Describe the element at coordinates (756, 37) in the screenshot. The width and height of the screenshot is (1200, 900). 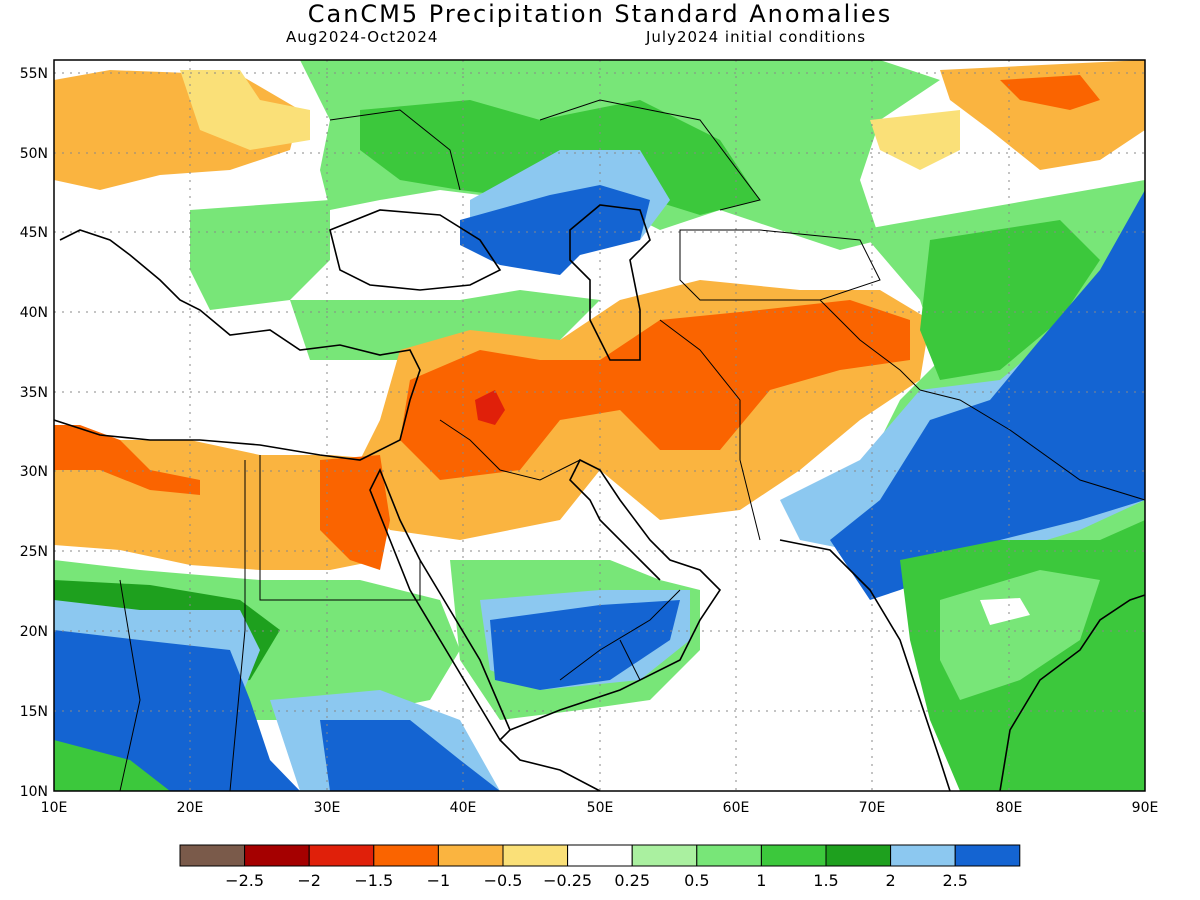
I see `initial-conditions-label: July2024 initial conditions` at that location.